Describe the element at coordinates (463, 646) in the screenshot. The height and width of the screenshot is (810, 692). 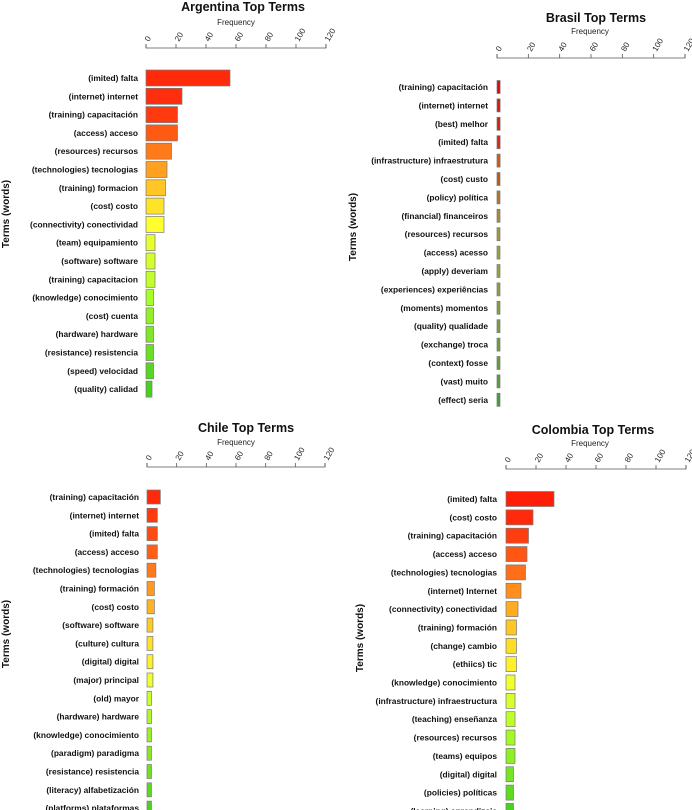
I see `category-label: (change) cambio` at that location.